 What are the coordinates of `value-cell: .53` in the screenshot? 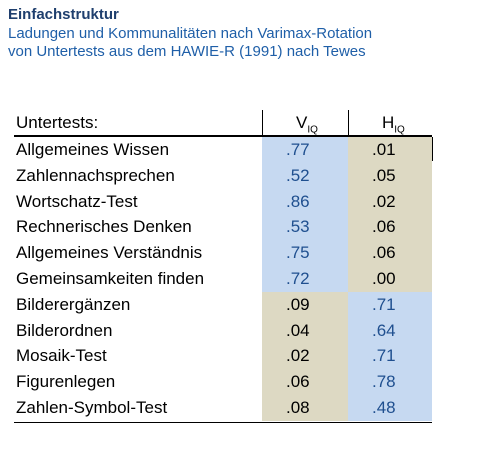 It's located at (305, 227).